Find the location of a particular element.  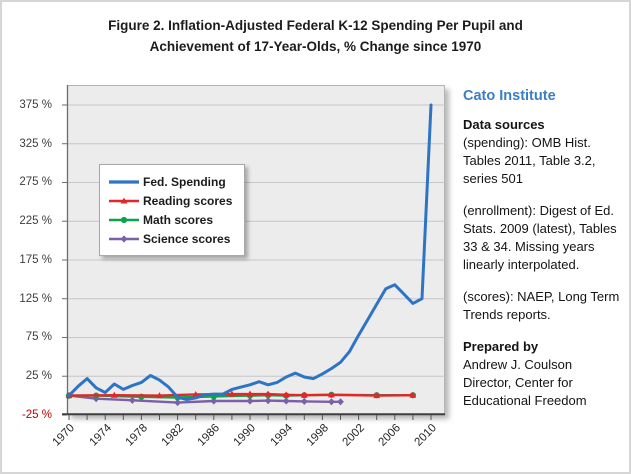

brand-cato-institute: Cato Institute is located at coordinates (509, 96).